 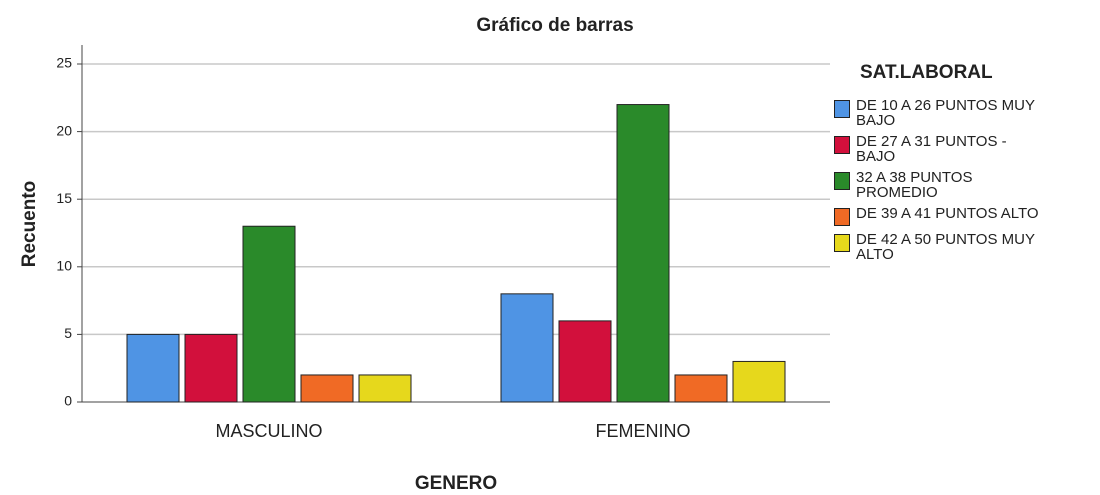 What do you see at coordinates (642, 431) in the screenshot?
I see `x-tick-label: FEMENINO` at bounding box center [642, 431].